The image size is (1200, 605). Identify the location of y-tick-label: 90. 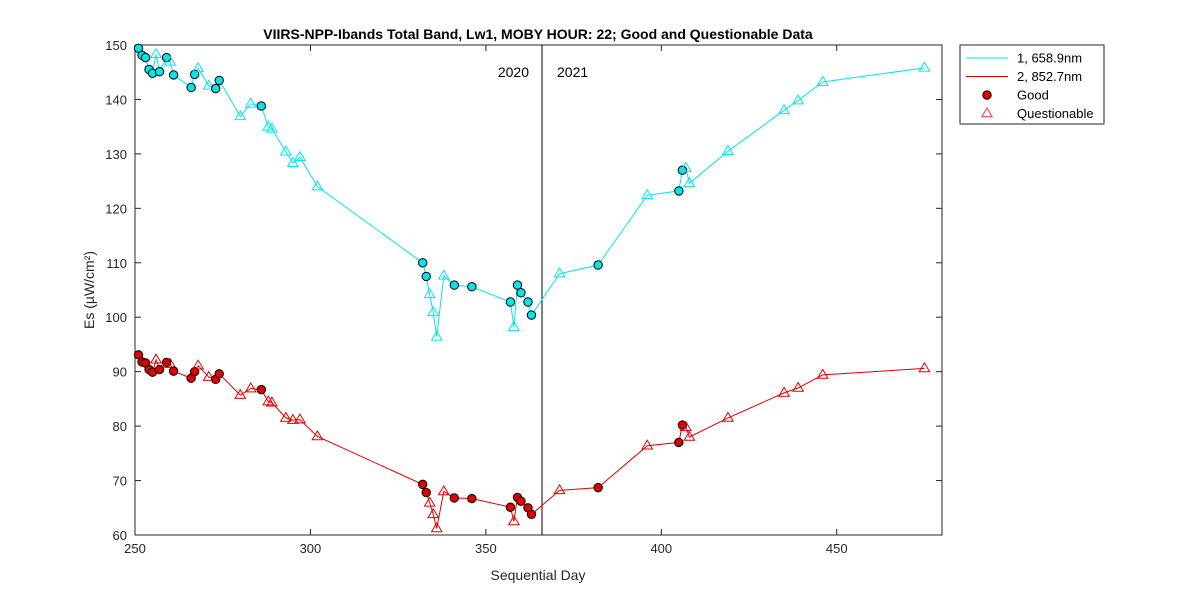
(120, 372).